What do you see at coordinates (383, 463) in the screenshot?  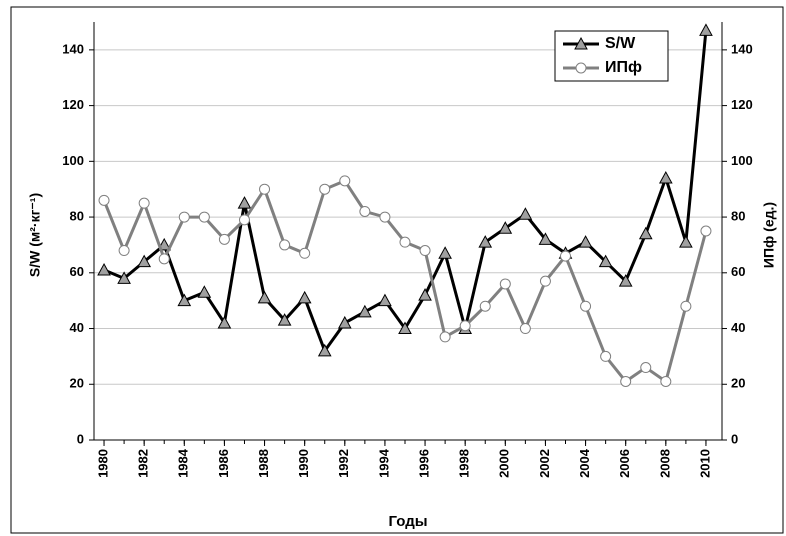 I see `x-tick-label: 1994` at bounding box center [383, 463].